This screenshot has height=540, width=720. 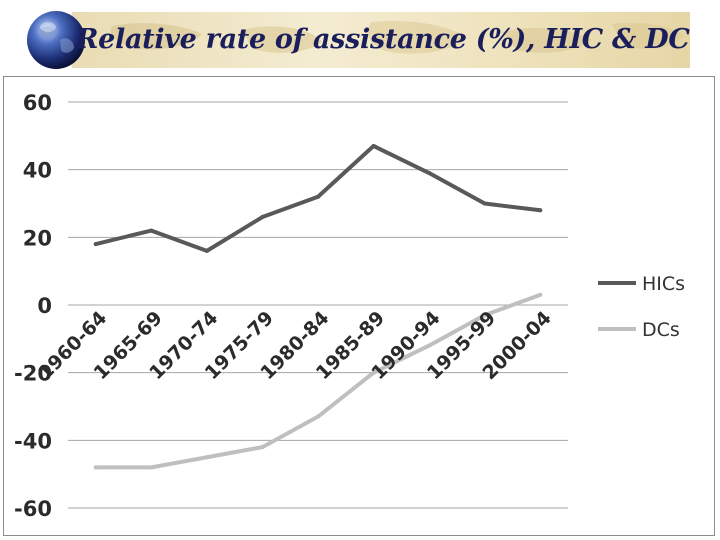 What do you see at coordinates (33, 509) in the screenshot?
I see `y-tick-label: -60` at bounding box center [33, 509].